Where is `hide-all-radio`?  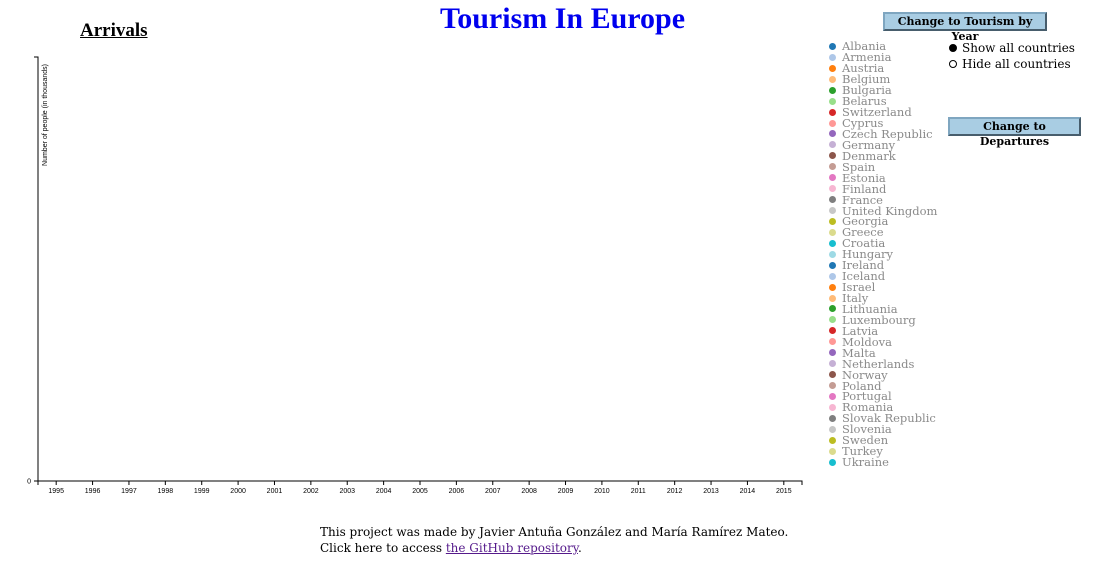 hide-all-radio is located at coordinates (953, 64).